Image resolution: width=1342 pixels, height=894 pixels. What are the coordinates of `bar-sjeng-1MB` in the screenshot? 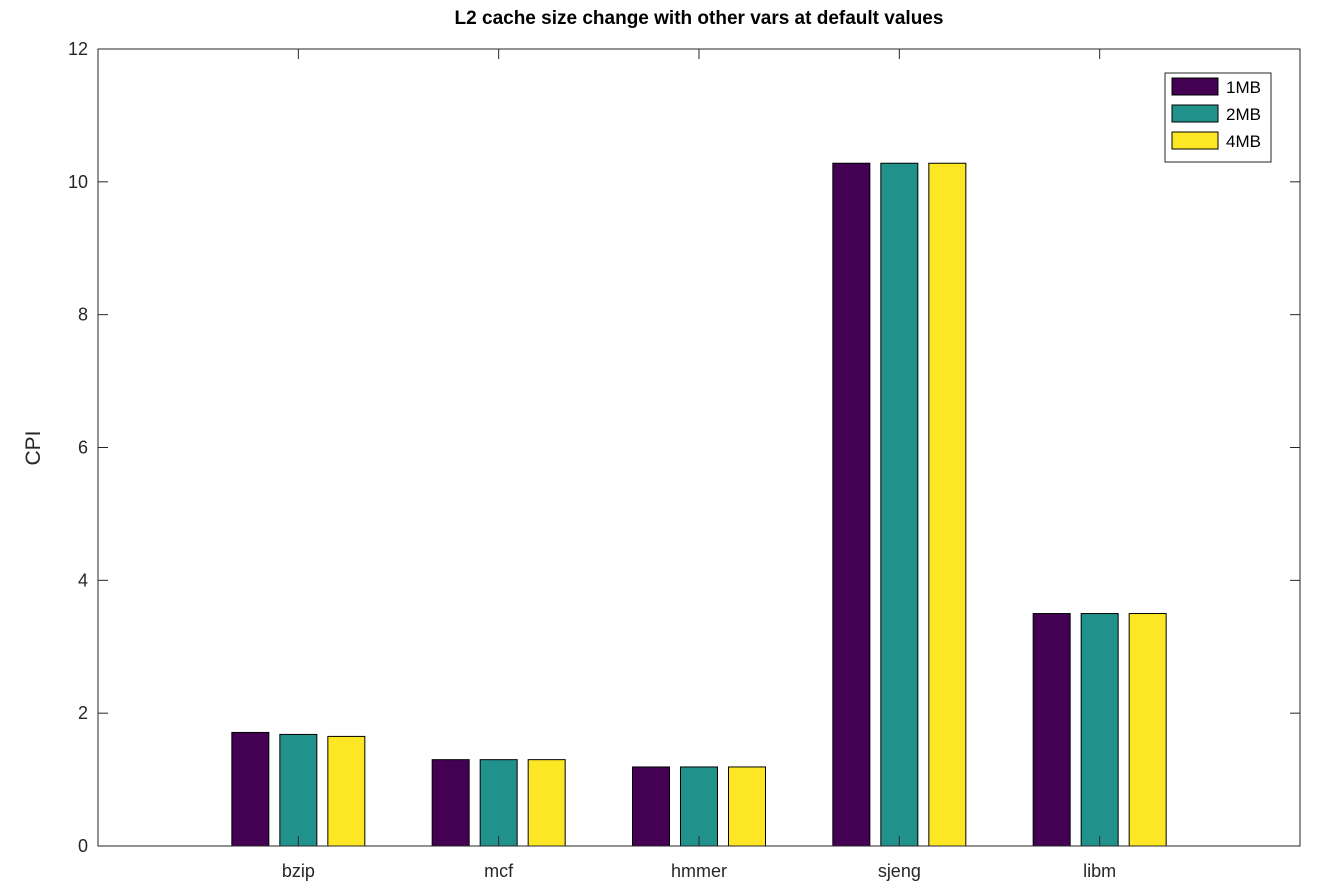 It's located at (851, 504).